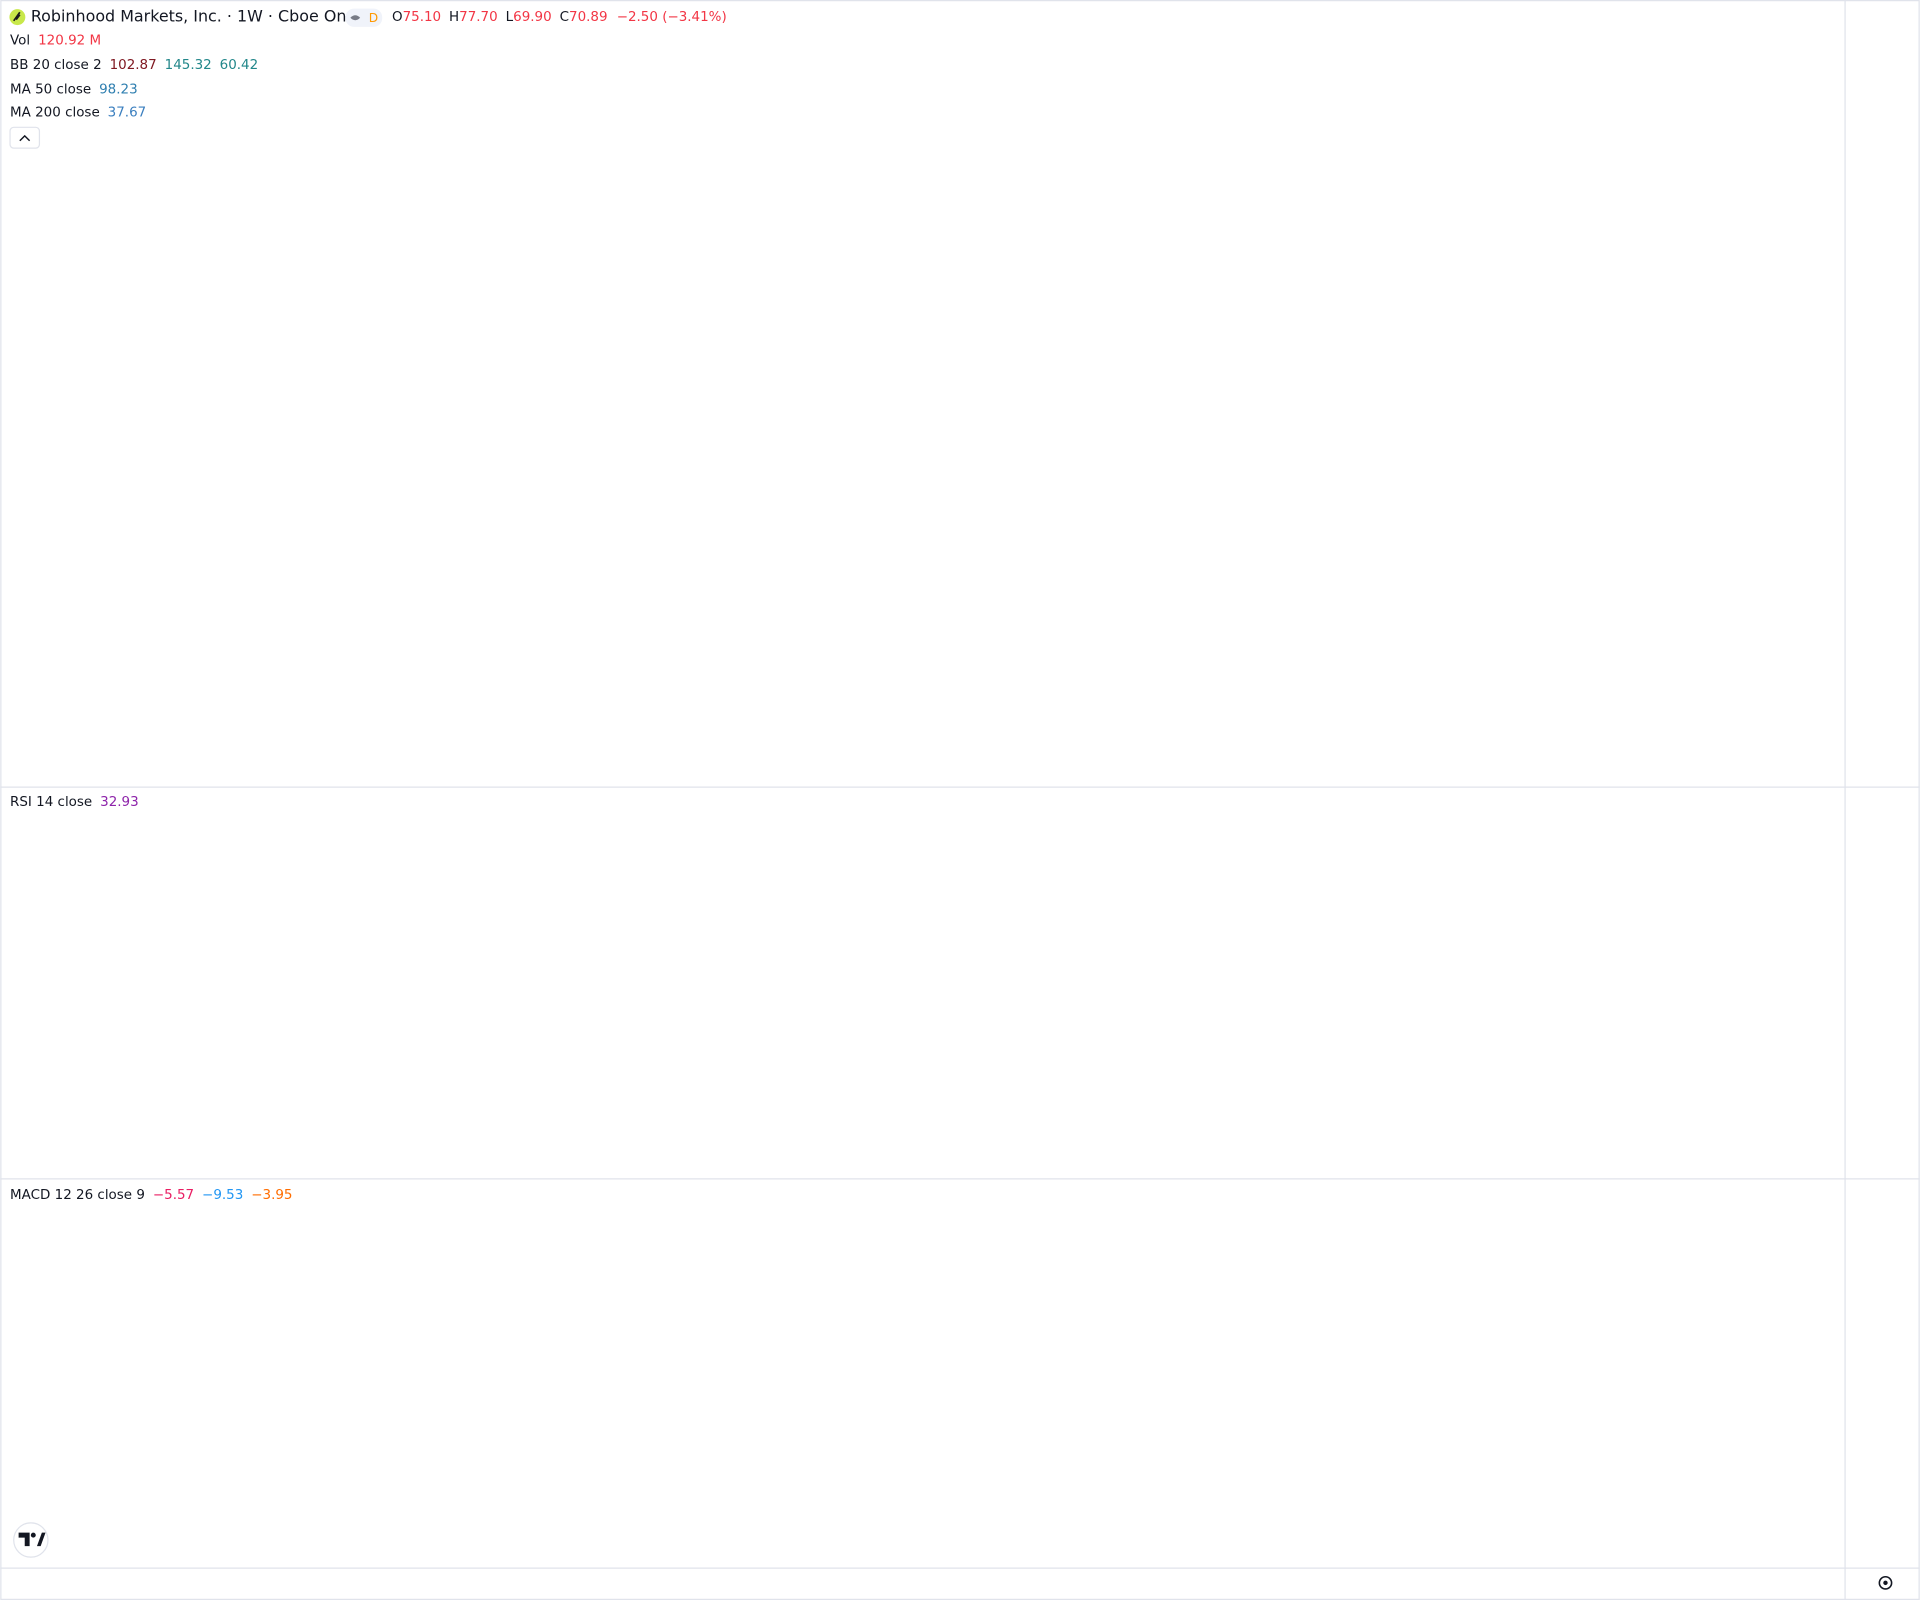 The height and width of the screenshot is (1600, 1920). I want to click on symbol-title: Robinhood Markets, Inc. · 1W · Cboe One, so click(193, 16).